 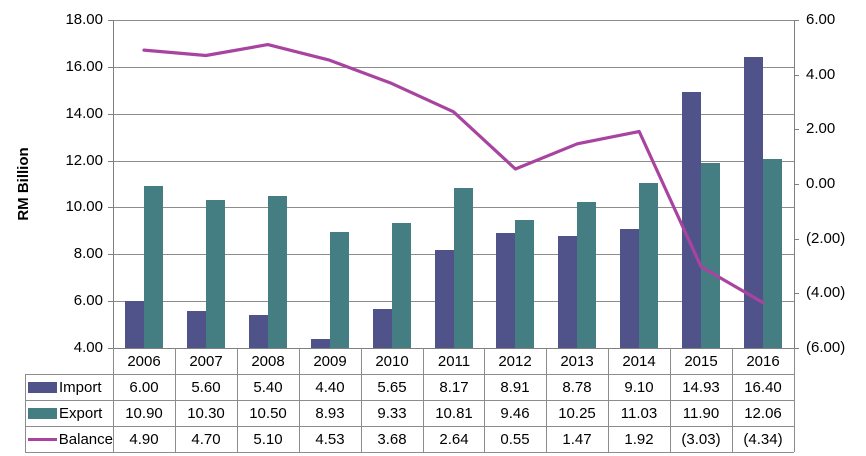 I want to click on table-cell-balance-2009: 4.53, so click(x=330, y=439).